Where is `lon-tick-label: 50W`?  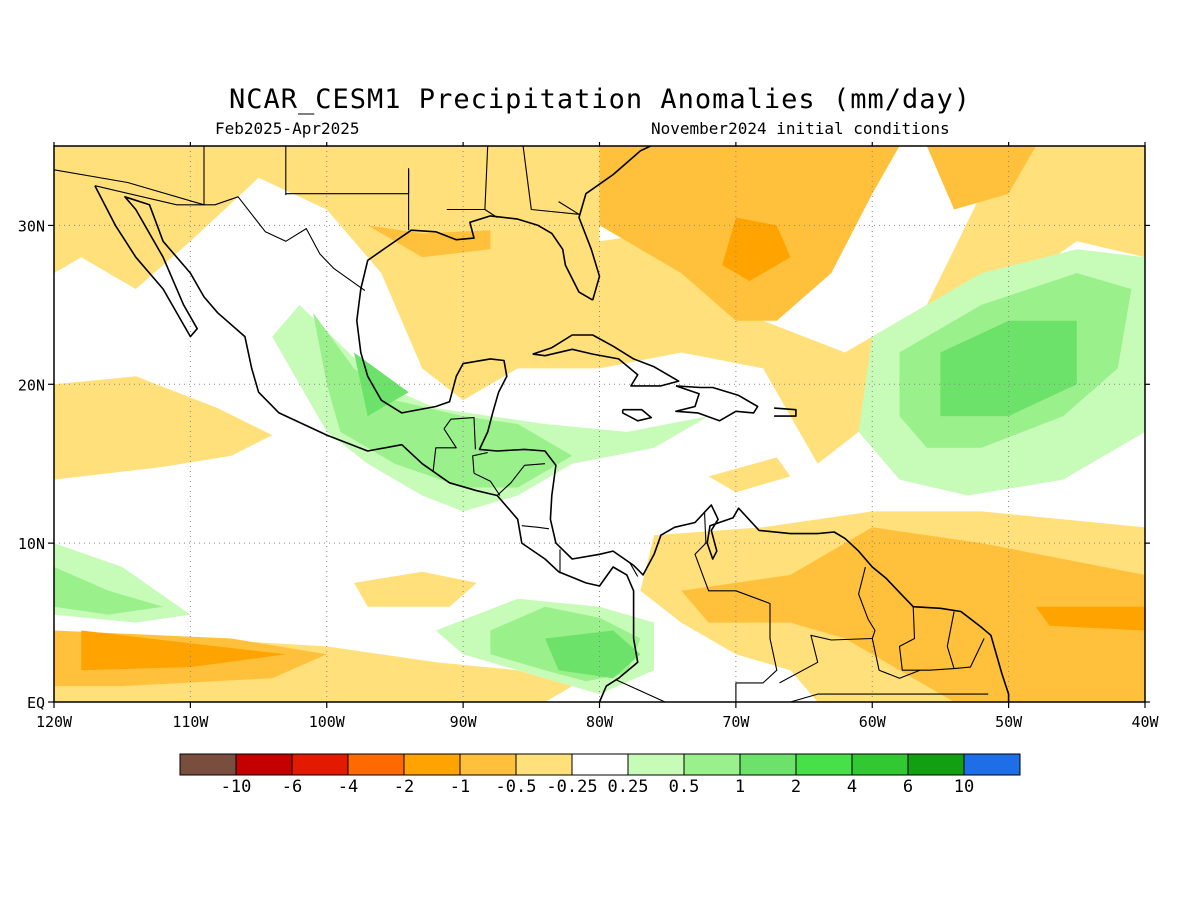
lon-tick-label: 50W is located at coordinates (1009, 722).